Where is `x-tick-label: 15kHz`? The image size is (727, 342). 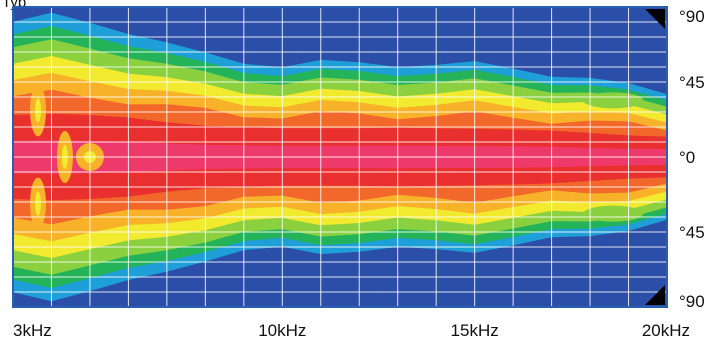 x-tick-label: 15kHz is located at coordinates (475, 330).